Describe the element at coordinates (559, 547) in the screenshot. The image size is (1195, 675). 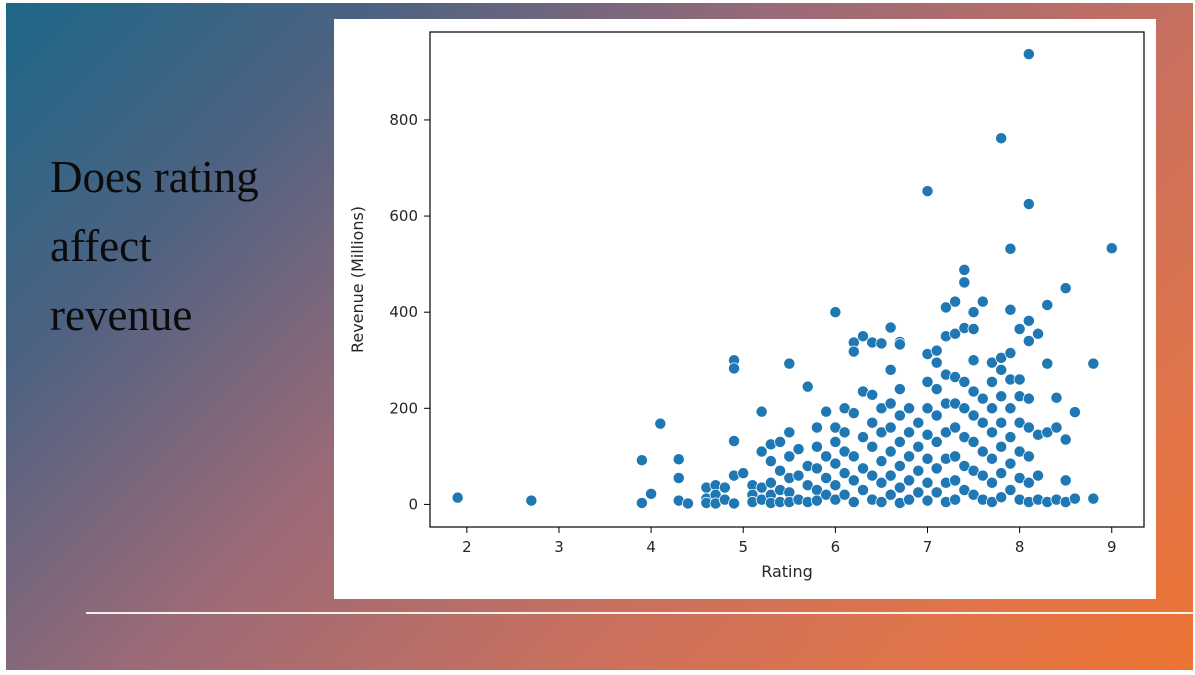
I see `x-tick-label: 3` at that location.